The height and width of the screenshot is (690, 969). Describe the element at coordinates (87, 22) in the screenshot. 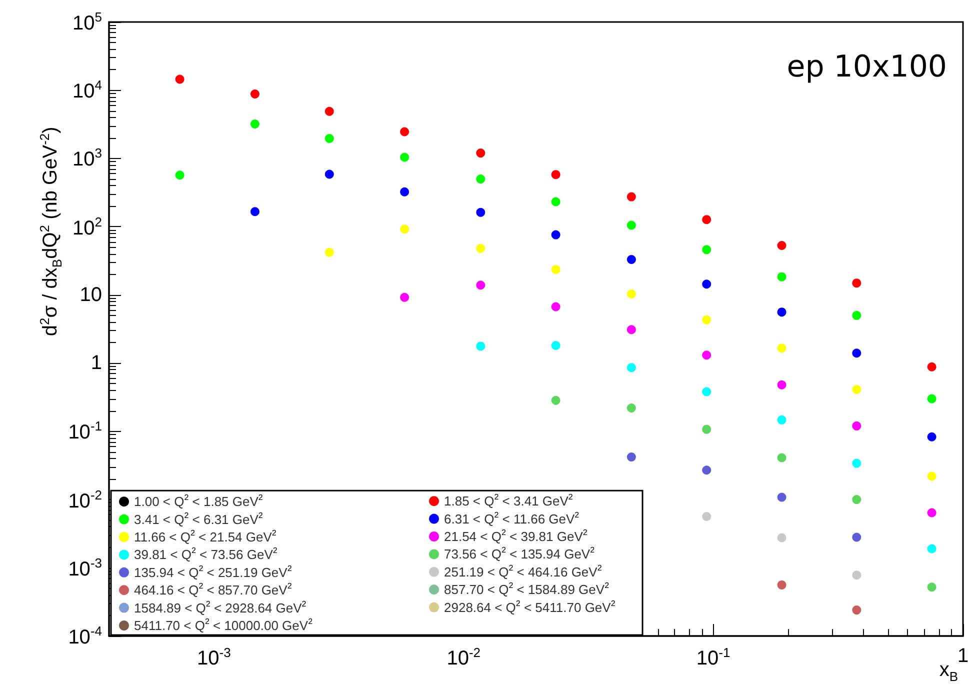

I see `y-tick-label: 10$^{5}$` at that location.